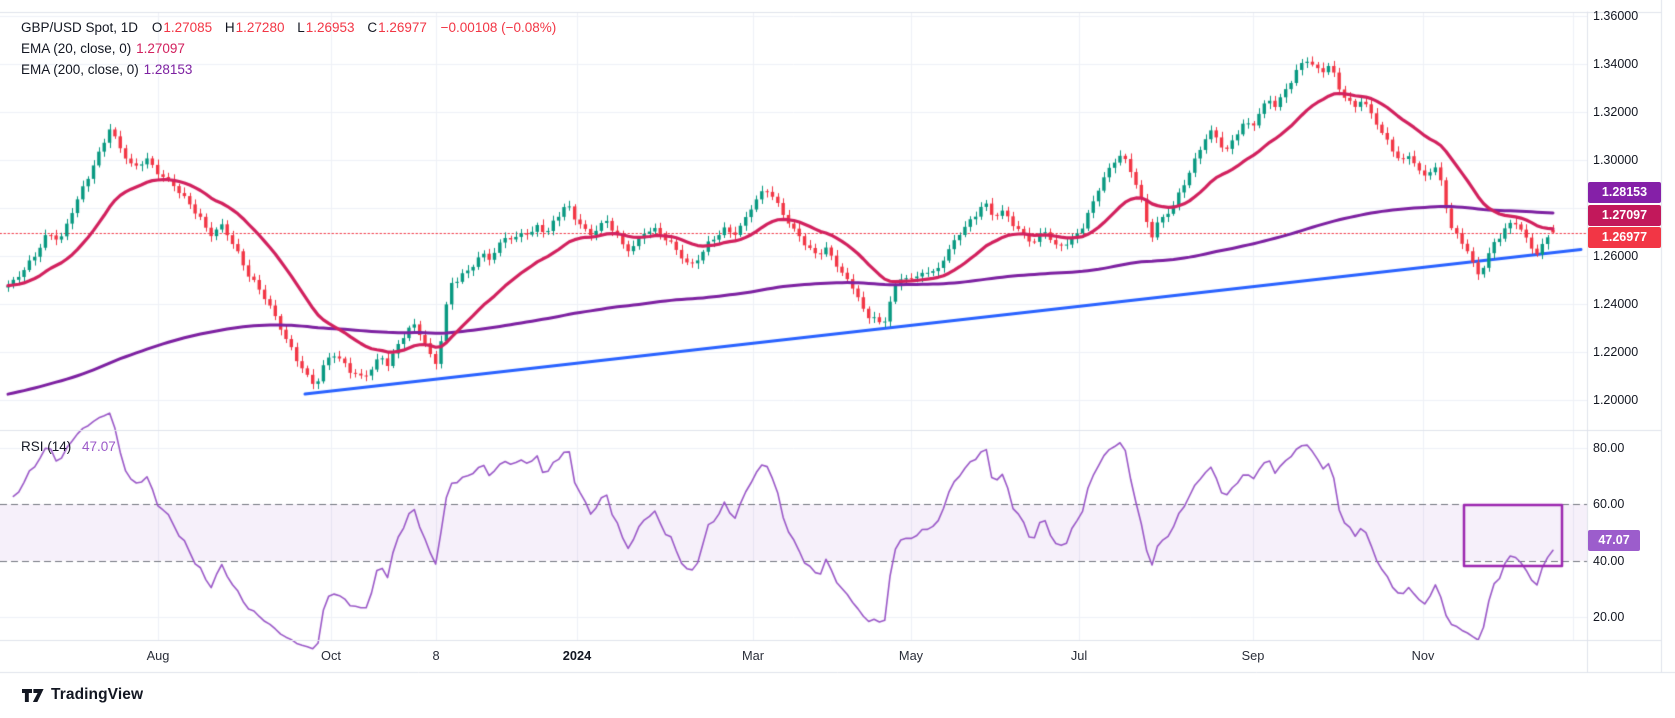 Image resolution: width=1675 pixels, height=718 pixels. Describe the element at coordinates (1624, 215) in the screenshot. I see `ema20-price-badge: 1.27097` at that location.